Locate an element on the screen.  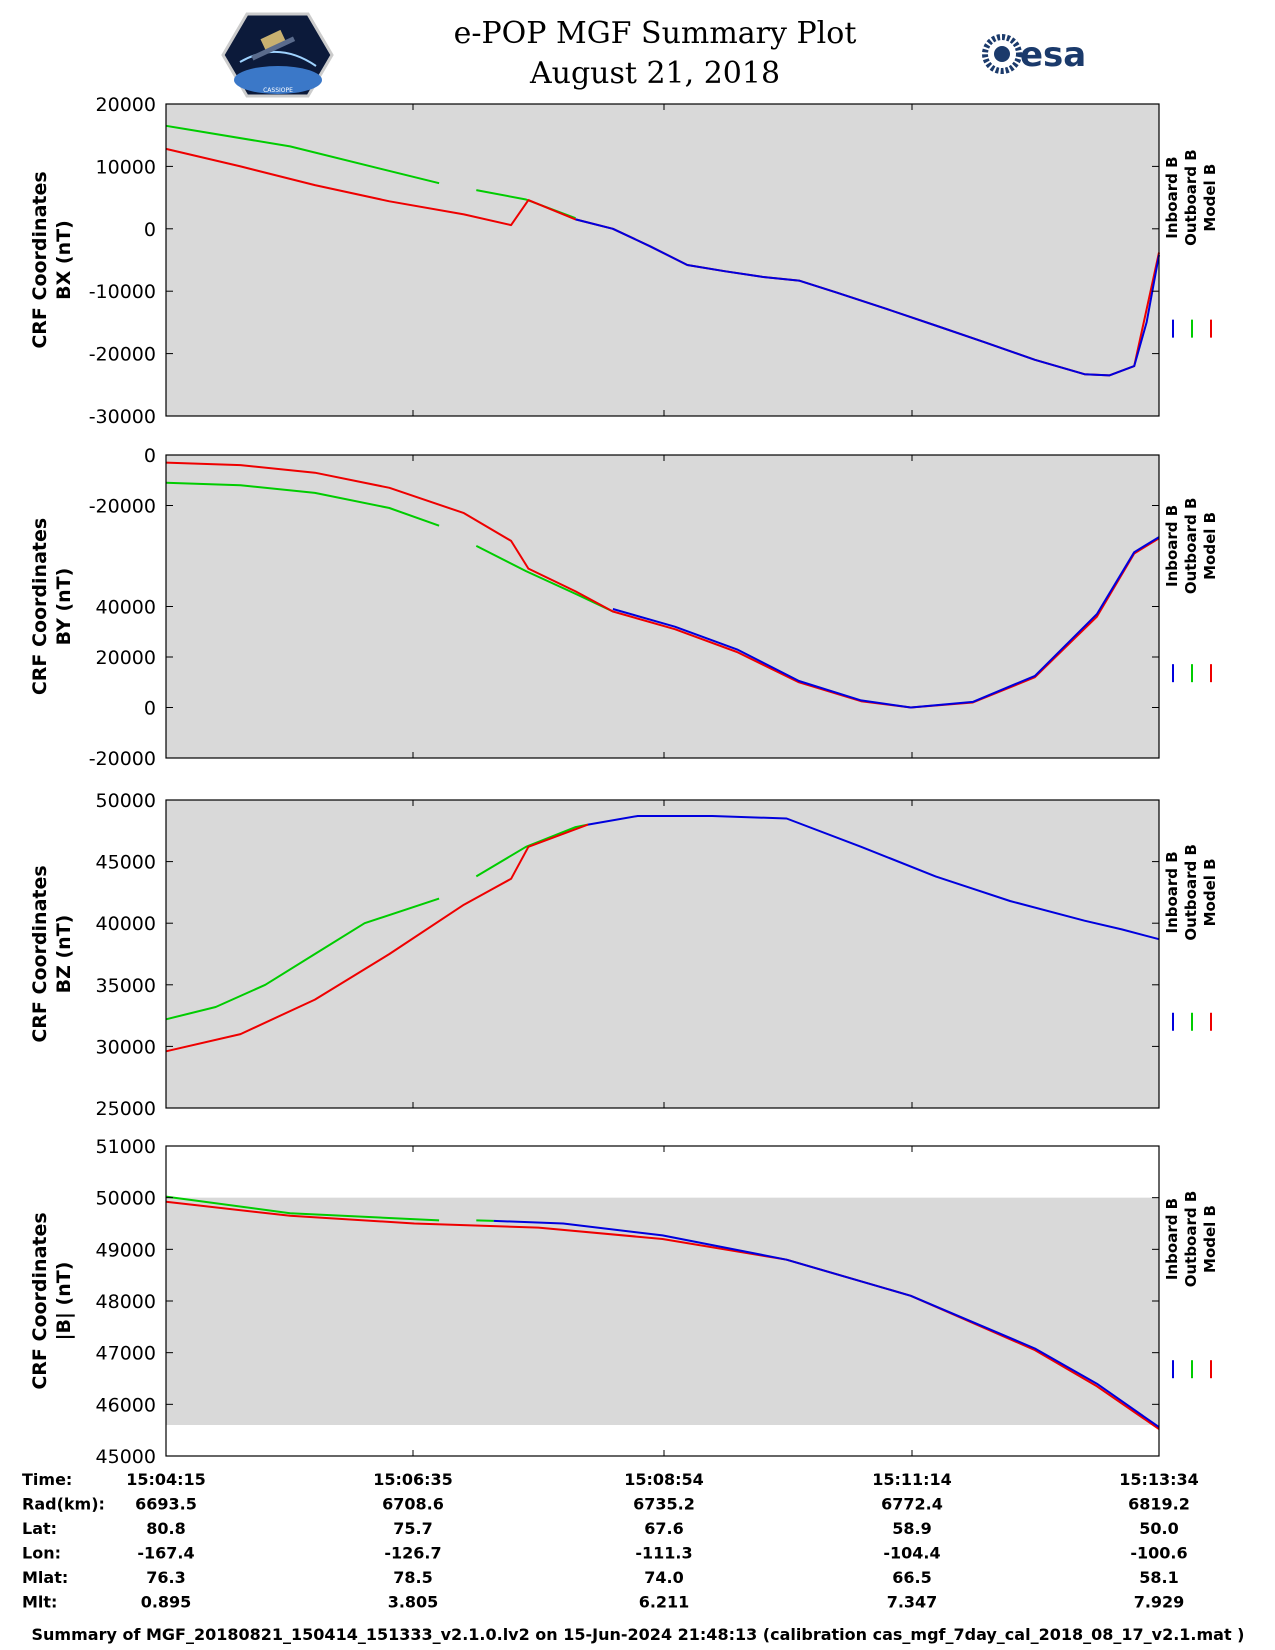
ephemeris-value: -104.4 is located at coordinates (911, 1553).